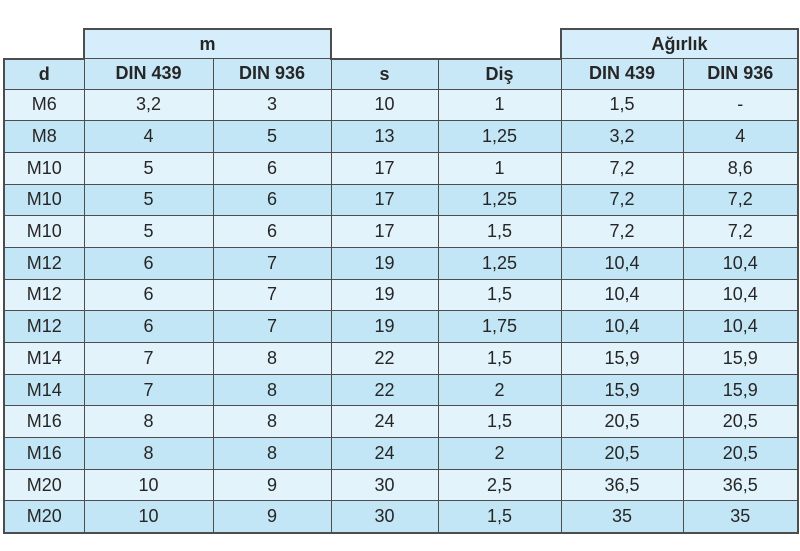 The height and width of the screenshot is (551, 800). I want to click on data-cell: 1,25, so click(499, 263).